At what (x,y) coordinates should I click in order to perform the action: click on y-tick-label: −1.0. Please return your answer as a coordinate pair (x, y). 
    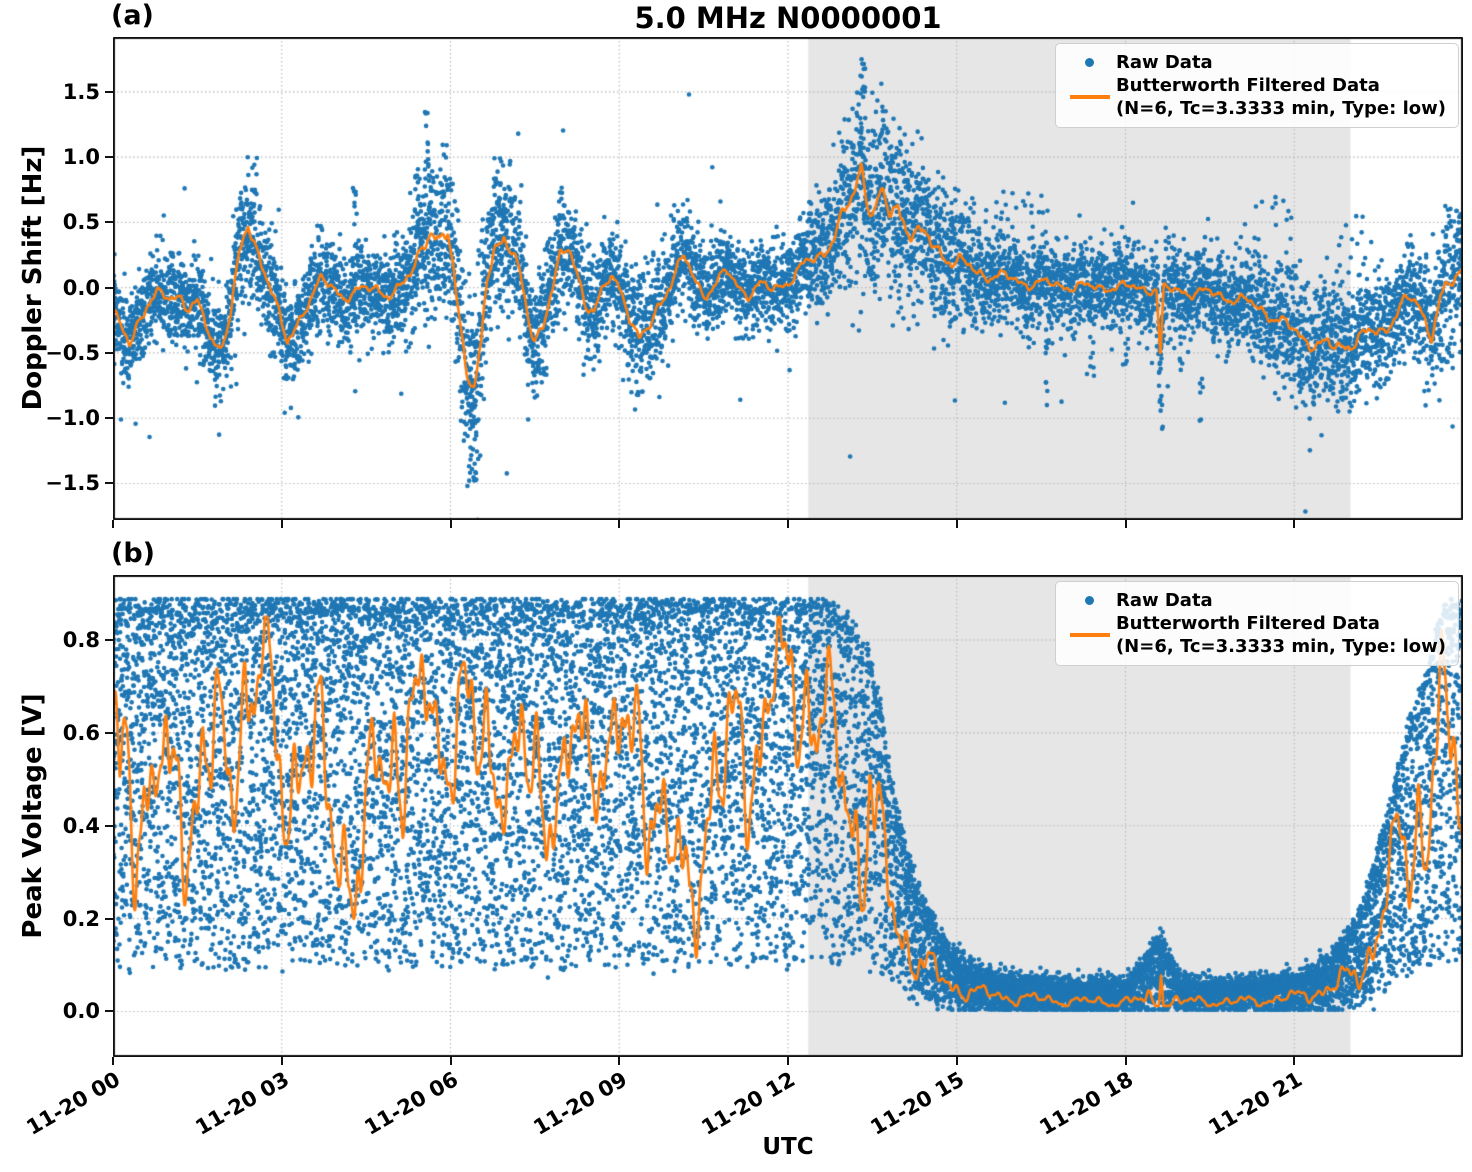
    Looking at the image, I should click on (72, 418).